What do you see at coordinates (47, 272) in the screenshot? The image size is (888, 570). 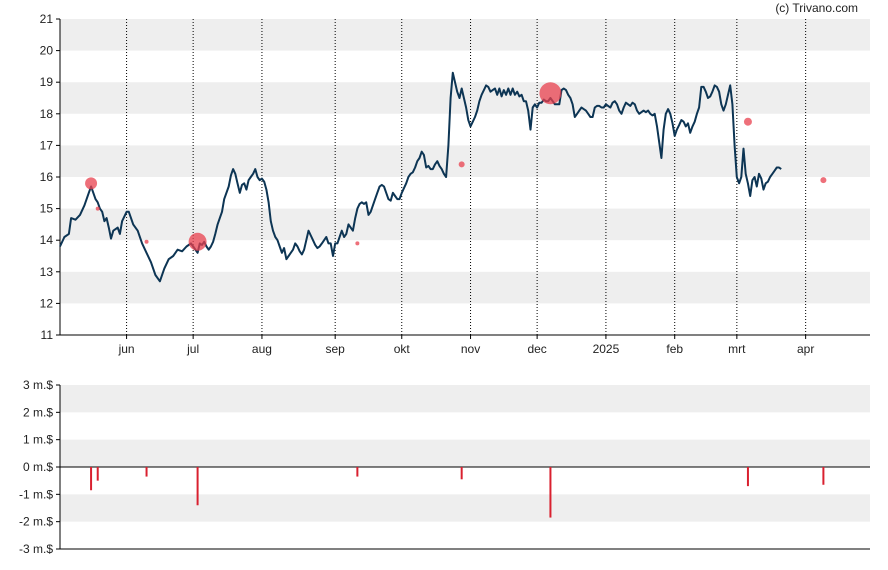 I see `price-tick-label: 13` at bounding box center [47, 272].